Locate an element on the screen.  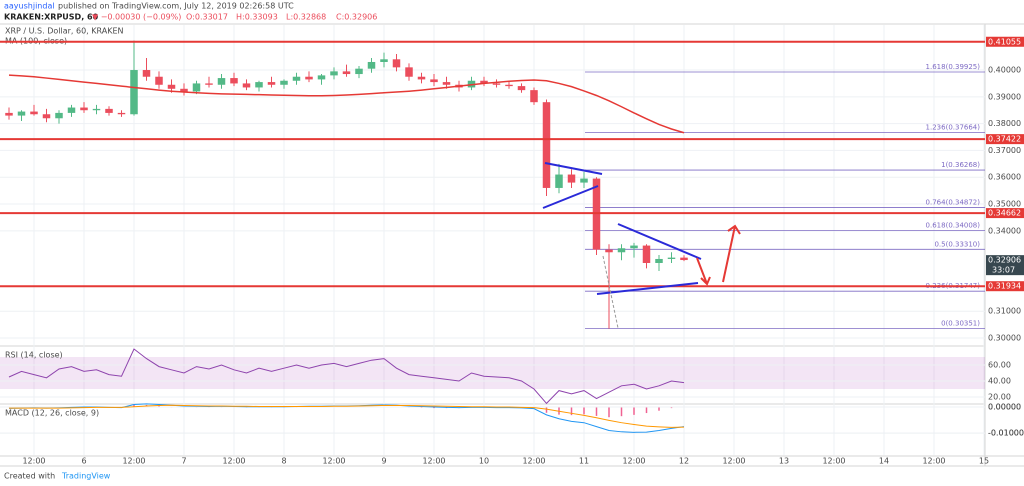
rsi-band is located at coordinates (492, 373).